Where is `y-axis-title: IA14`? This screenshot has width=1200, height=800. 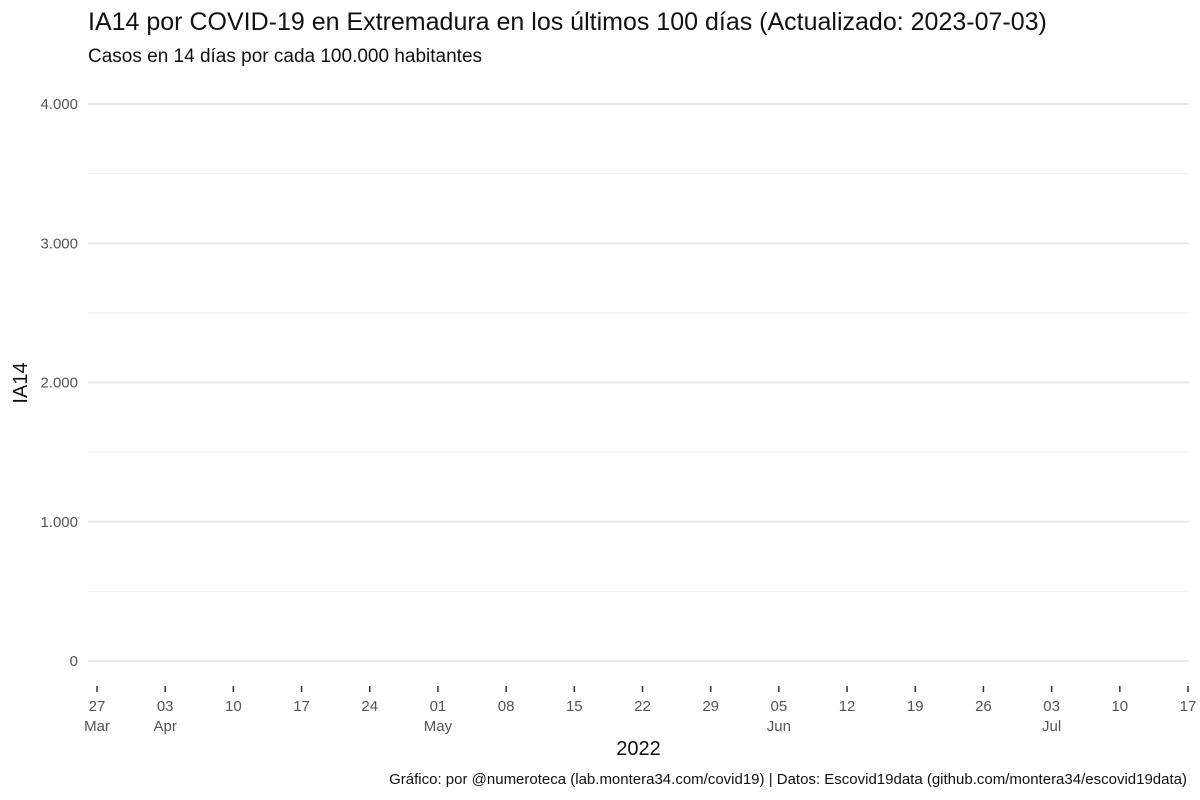 y-axis-title: IA14 is located at coordinates (21, 382).